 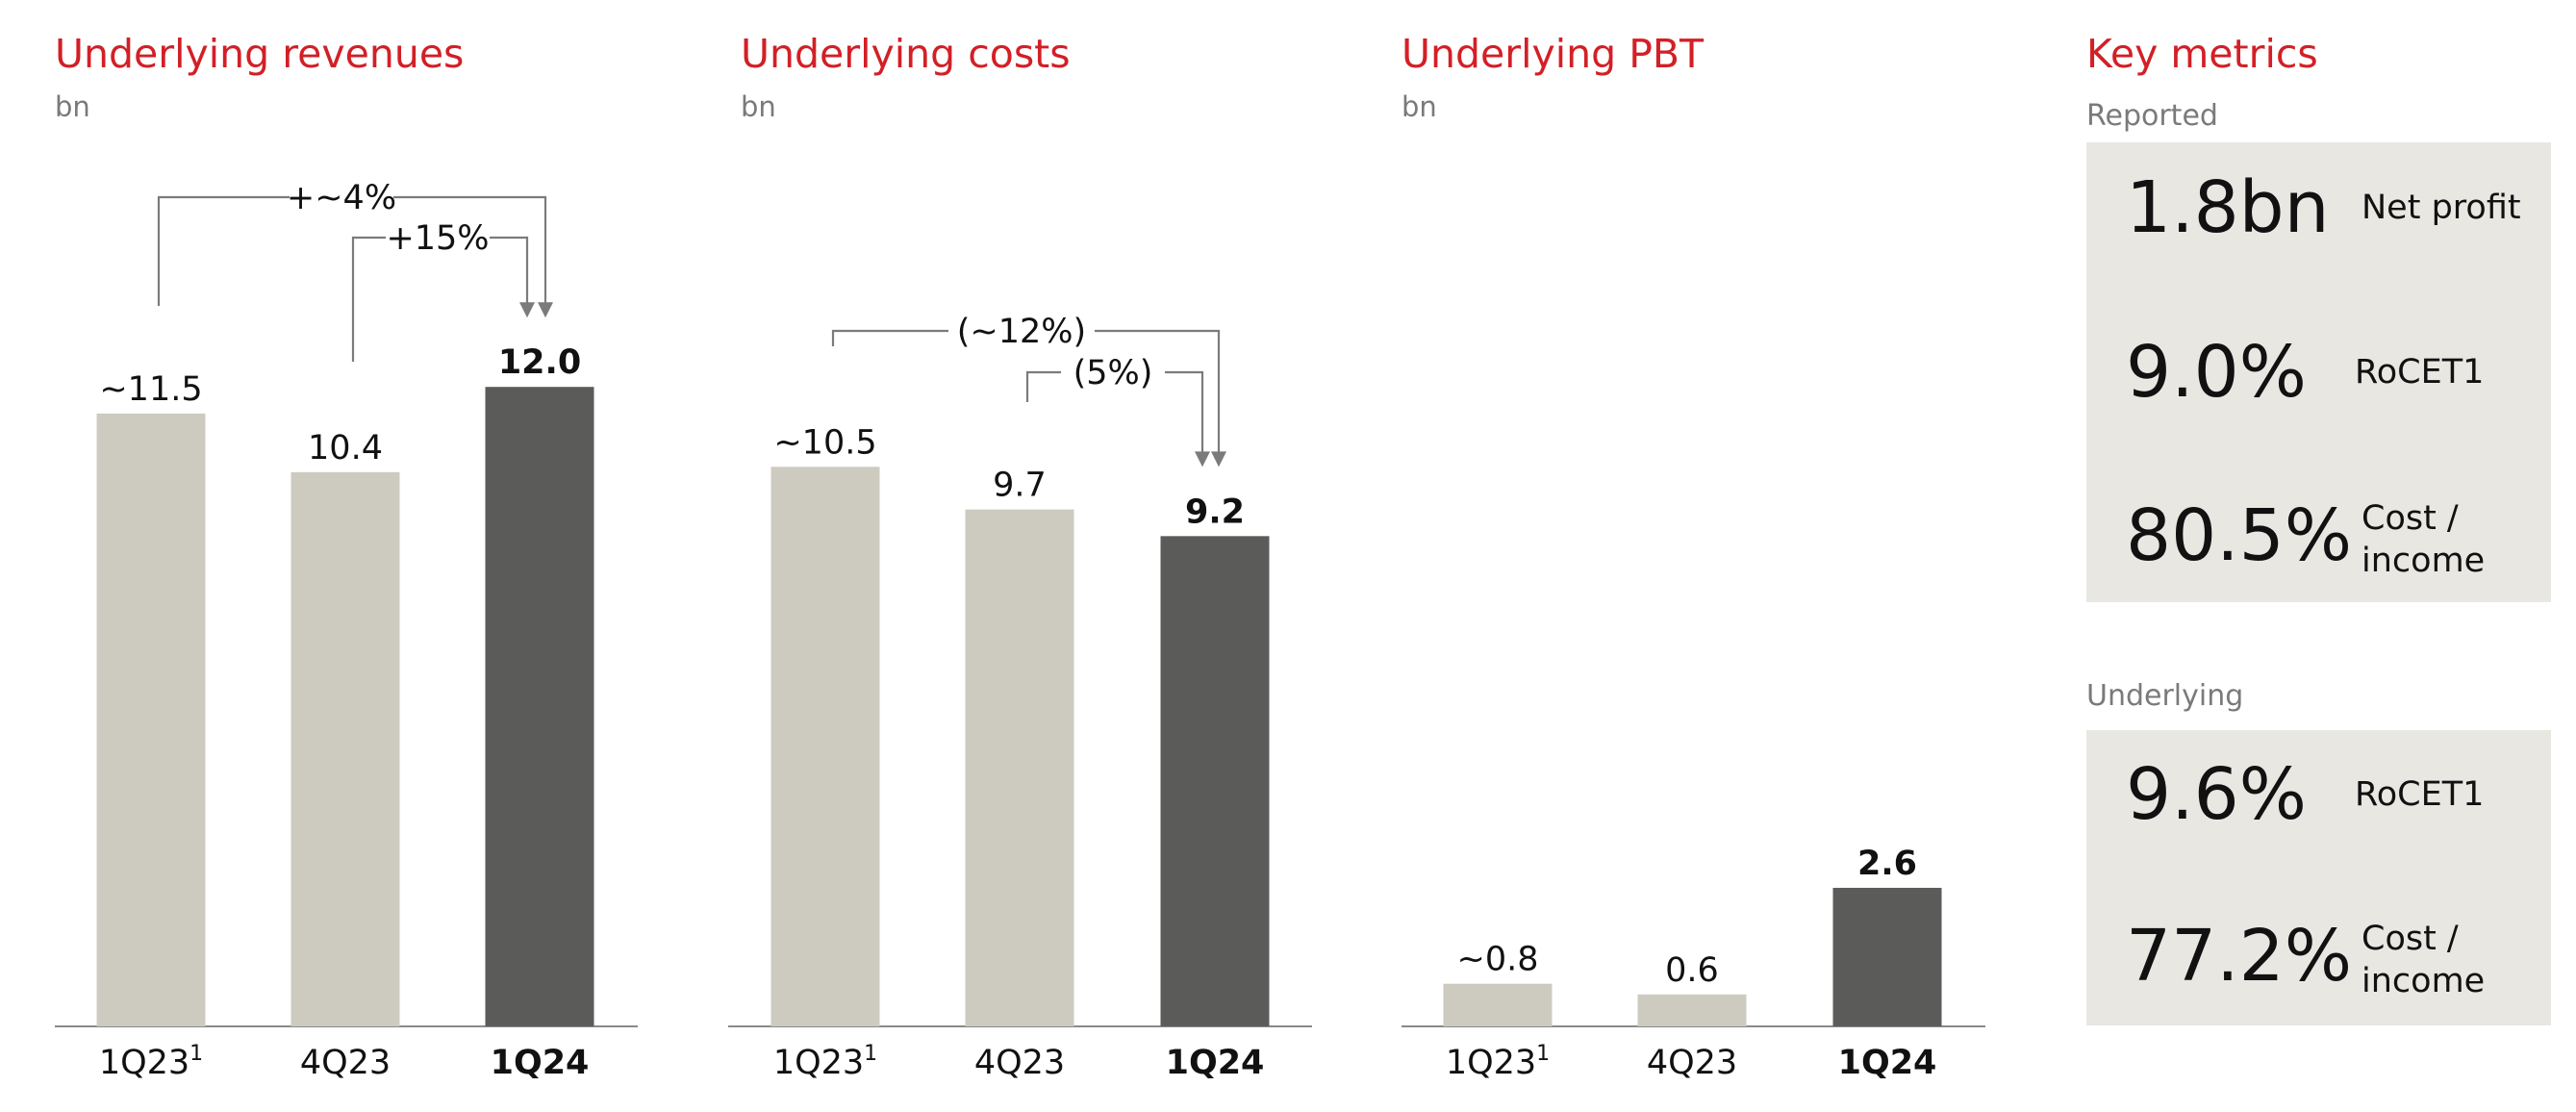 What do you see at coordinates (259, 54) in the screenshot?
I see `chart-title: Underlying revenues` at bounding box center [259, 54].